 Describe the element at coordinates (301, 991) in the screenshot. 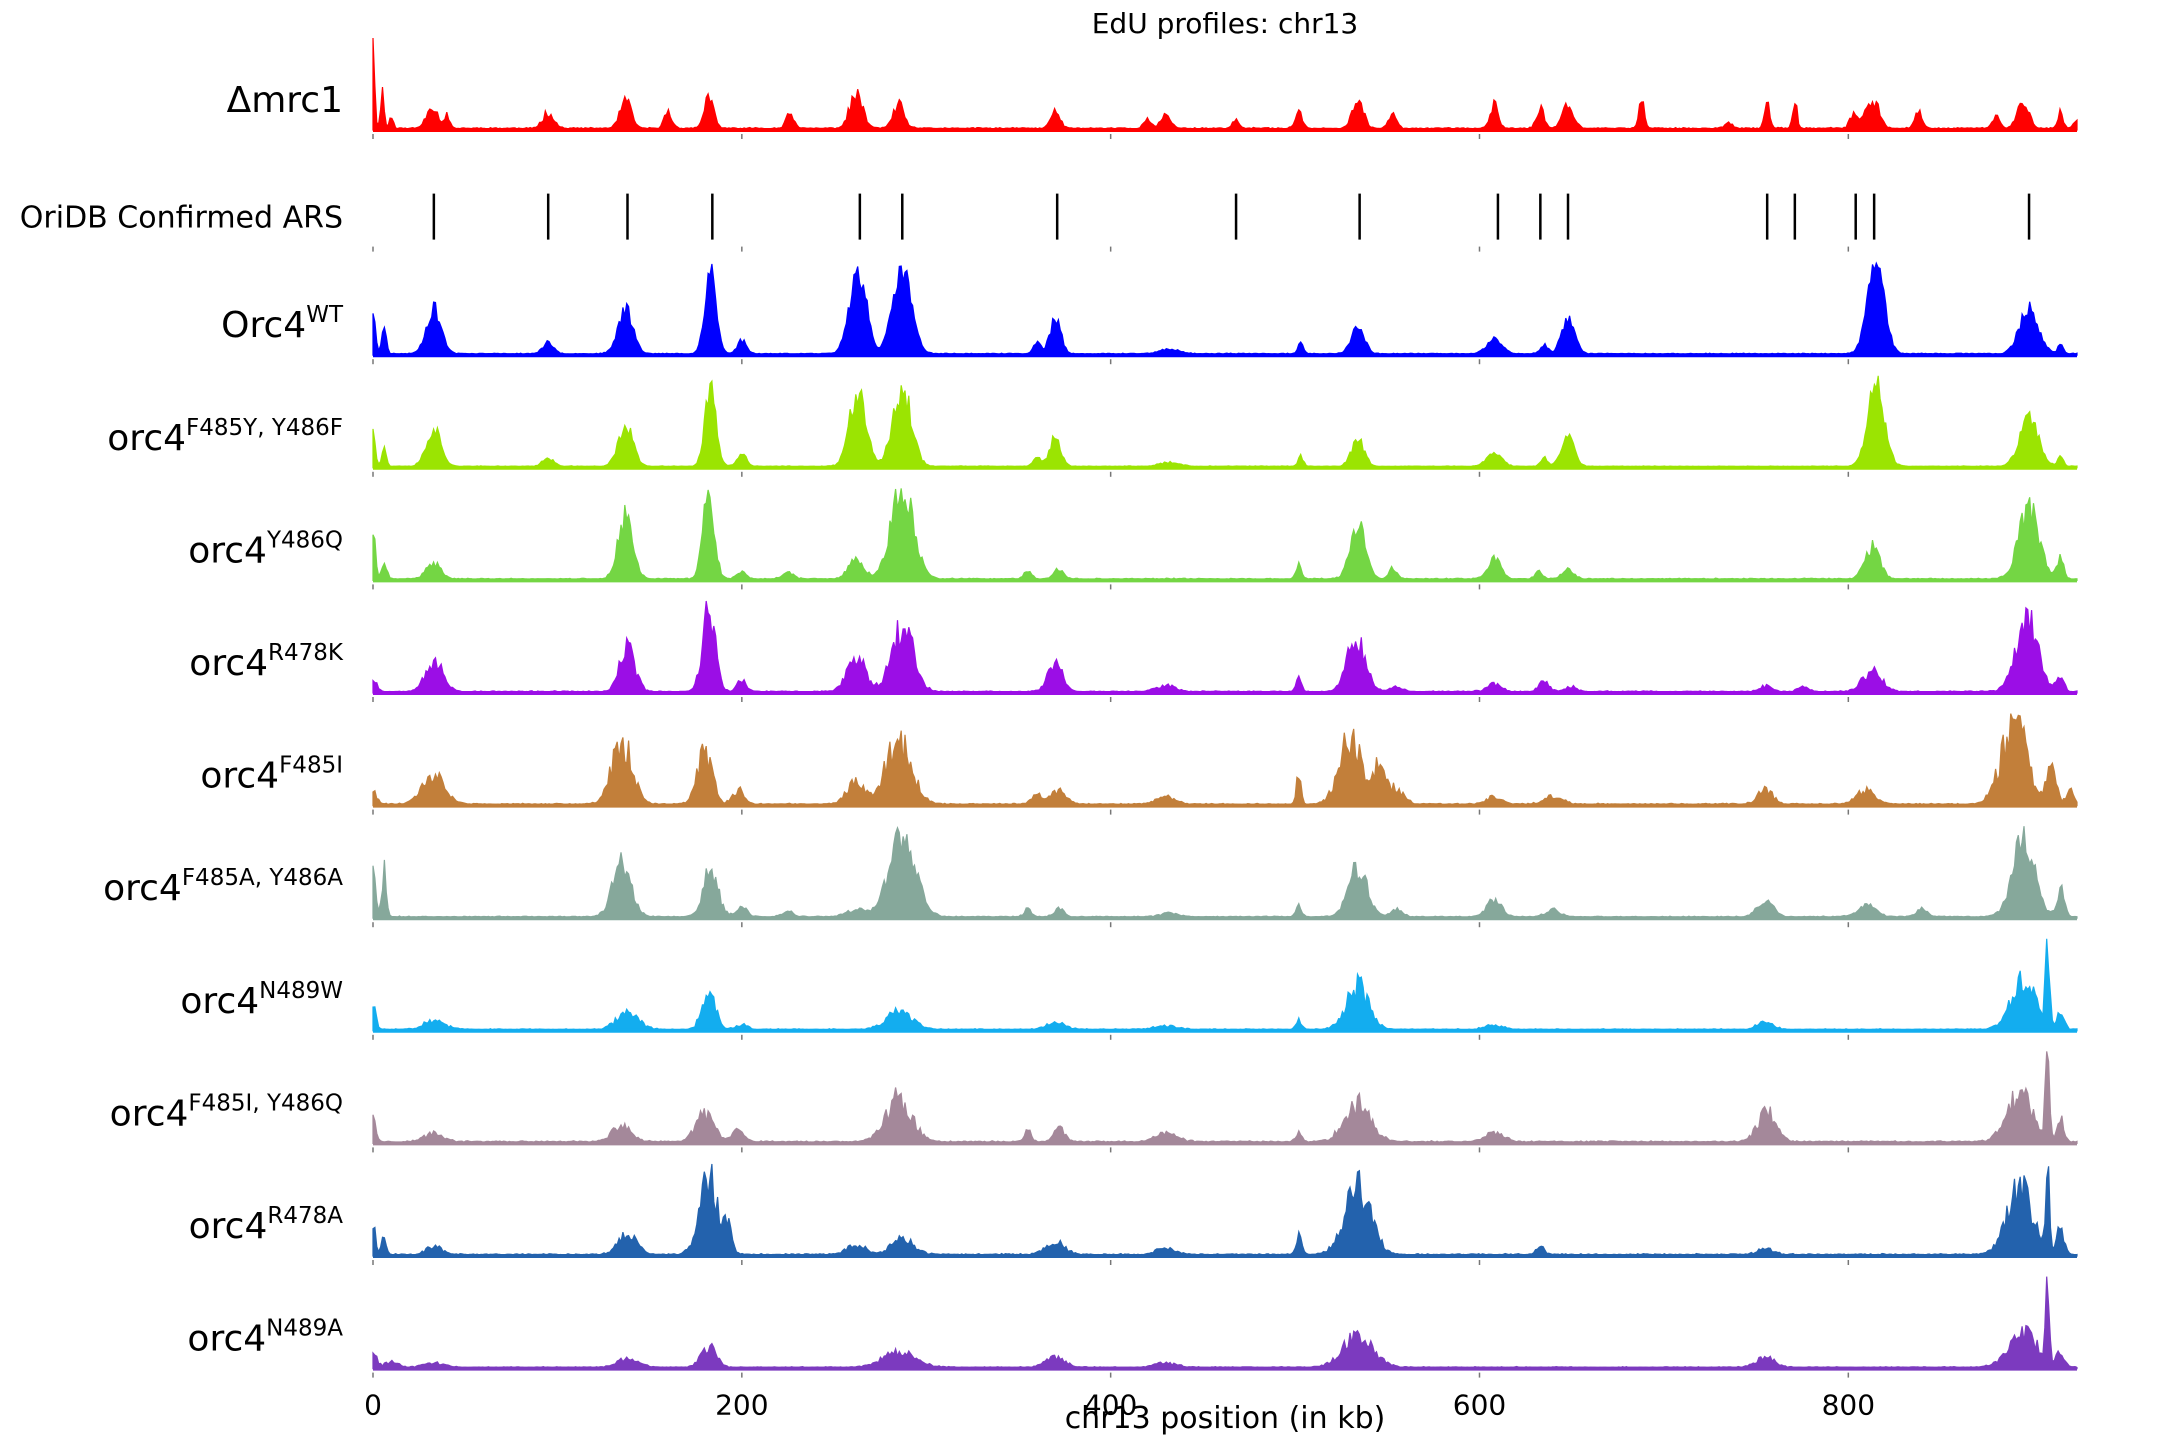

I see `track-label-sup: N489W` at that location.